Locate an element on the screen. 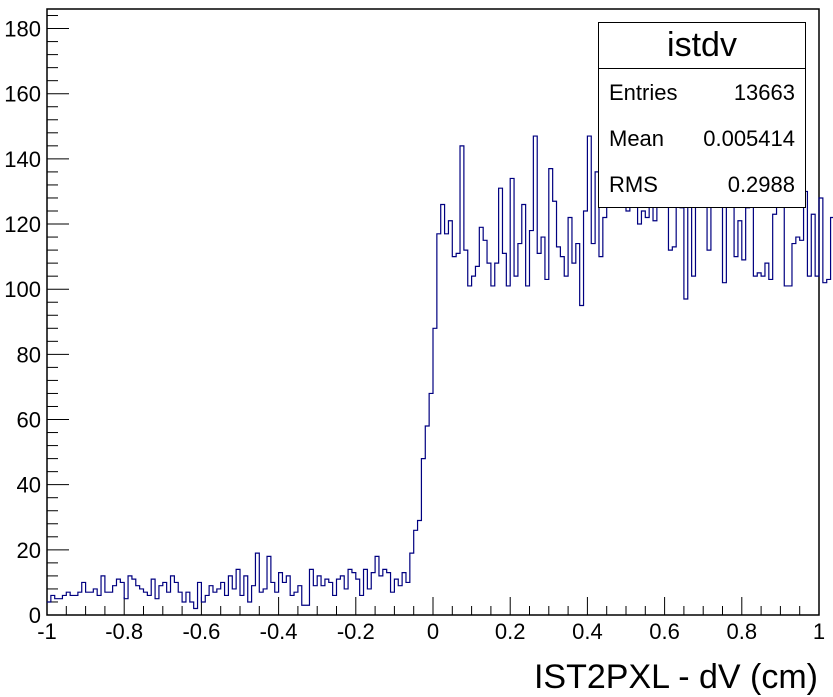 The width and height of the screenshot is (833, 697). x-tick-label: -0.8 is located at coordinates (124, 631).